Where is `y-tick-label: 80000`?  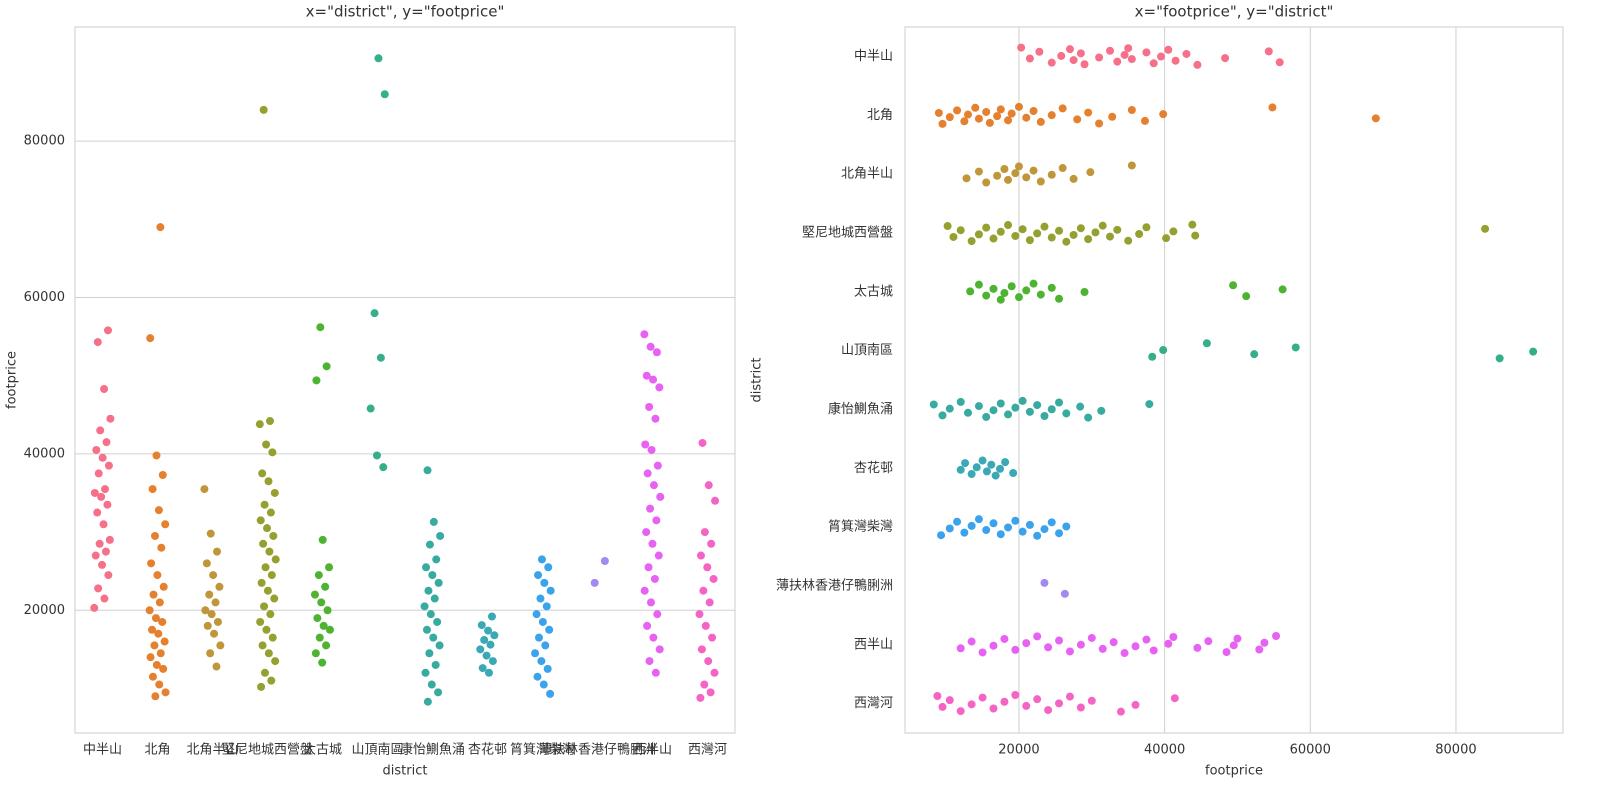
y-tick-label: 80000 is located at coordinates (44, 141).